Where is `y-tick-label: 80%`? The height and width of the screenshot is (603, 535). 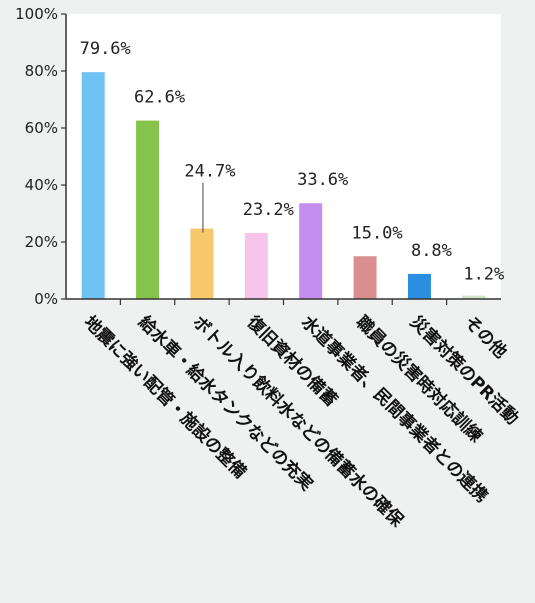
y-tick-label: 80% is located at coordinates (41, 71).